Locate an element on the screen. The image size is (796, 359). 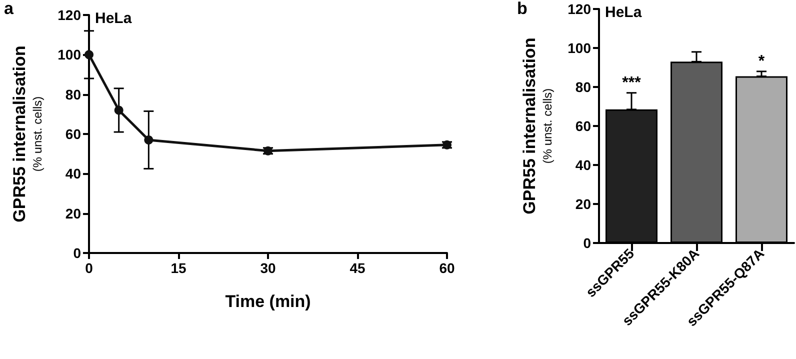
annotation: *** is located at coordinates (632, 83).